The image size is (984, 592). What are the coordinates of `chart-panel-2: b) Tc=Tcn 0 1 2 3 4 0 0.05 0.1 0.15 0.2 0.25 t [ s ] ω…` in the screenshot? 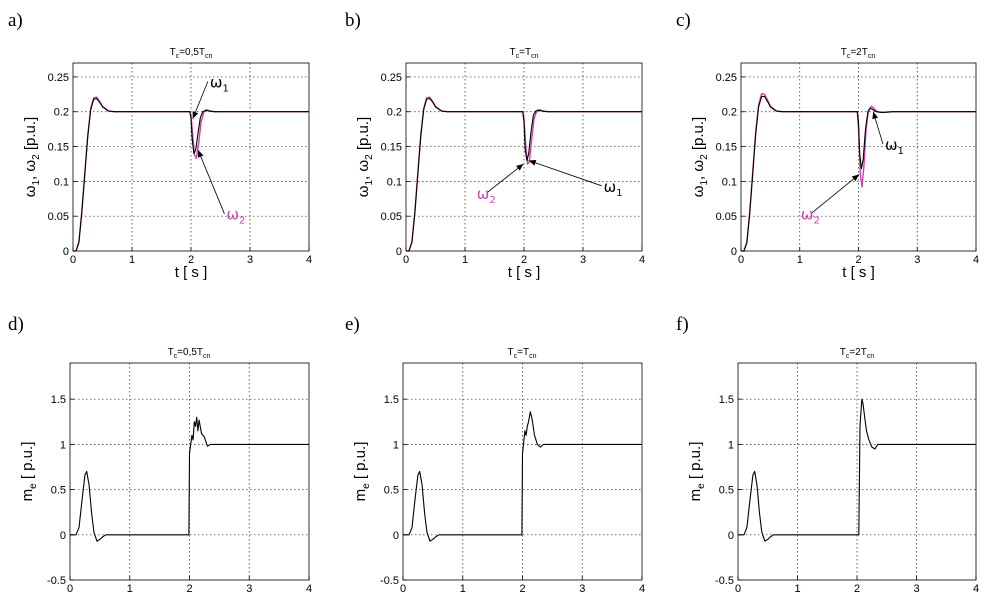 It's located at (495, 145).